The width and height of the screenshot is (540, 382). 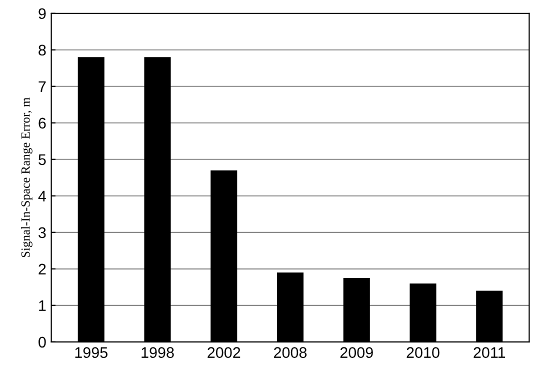 What do you see at coordinates (42, 14) in the screenshot?
I see `y-tick-label: 9` at bounding box center [42, 14].